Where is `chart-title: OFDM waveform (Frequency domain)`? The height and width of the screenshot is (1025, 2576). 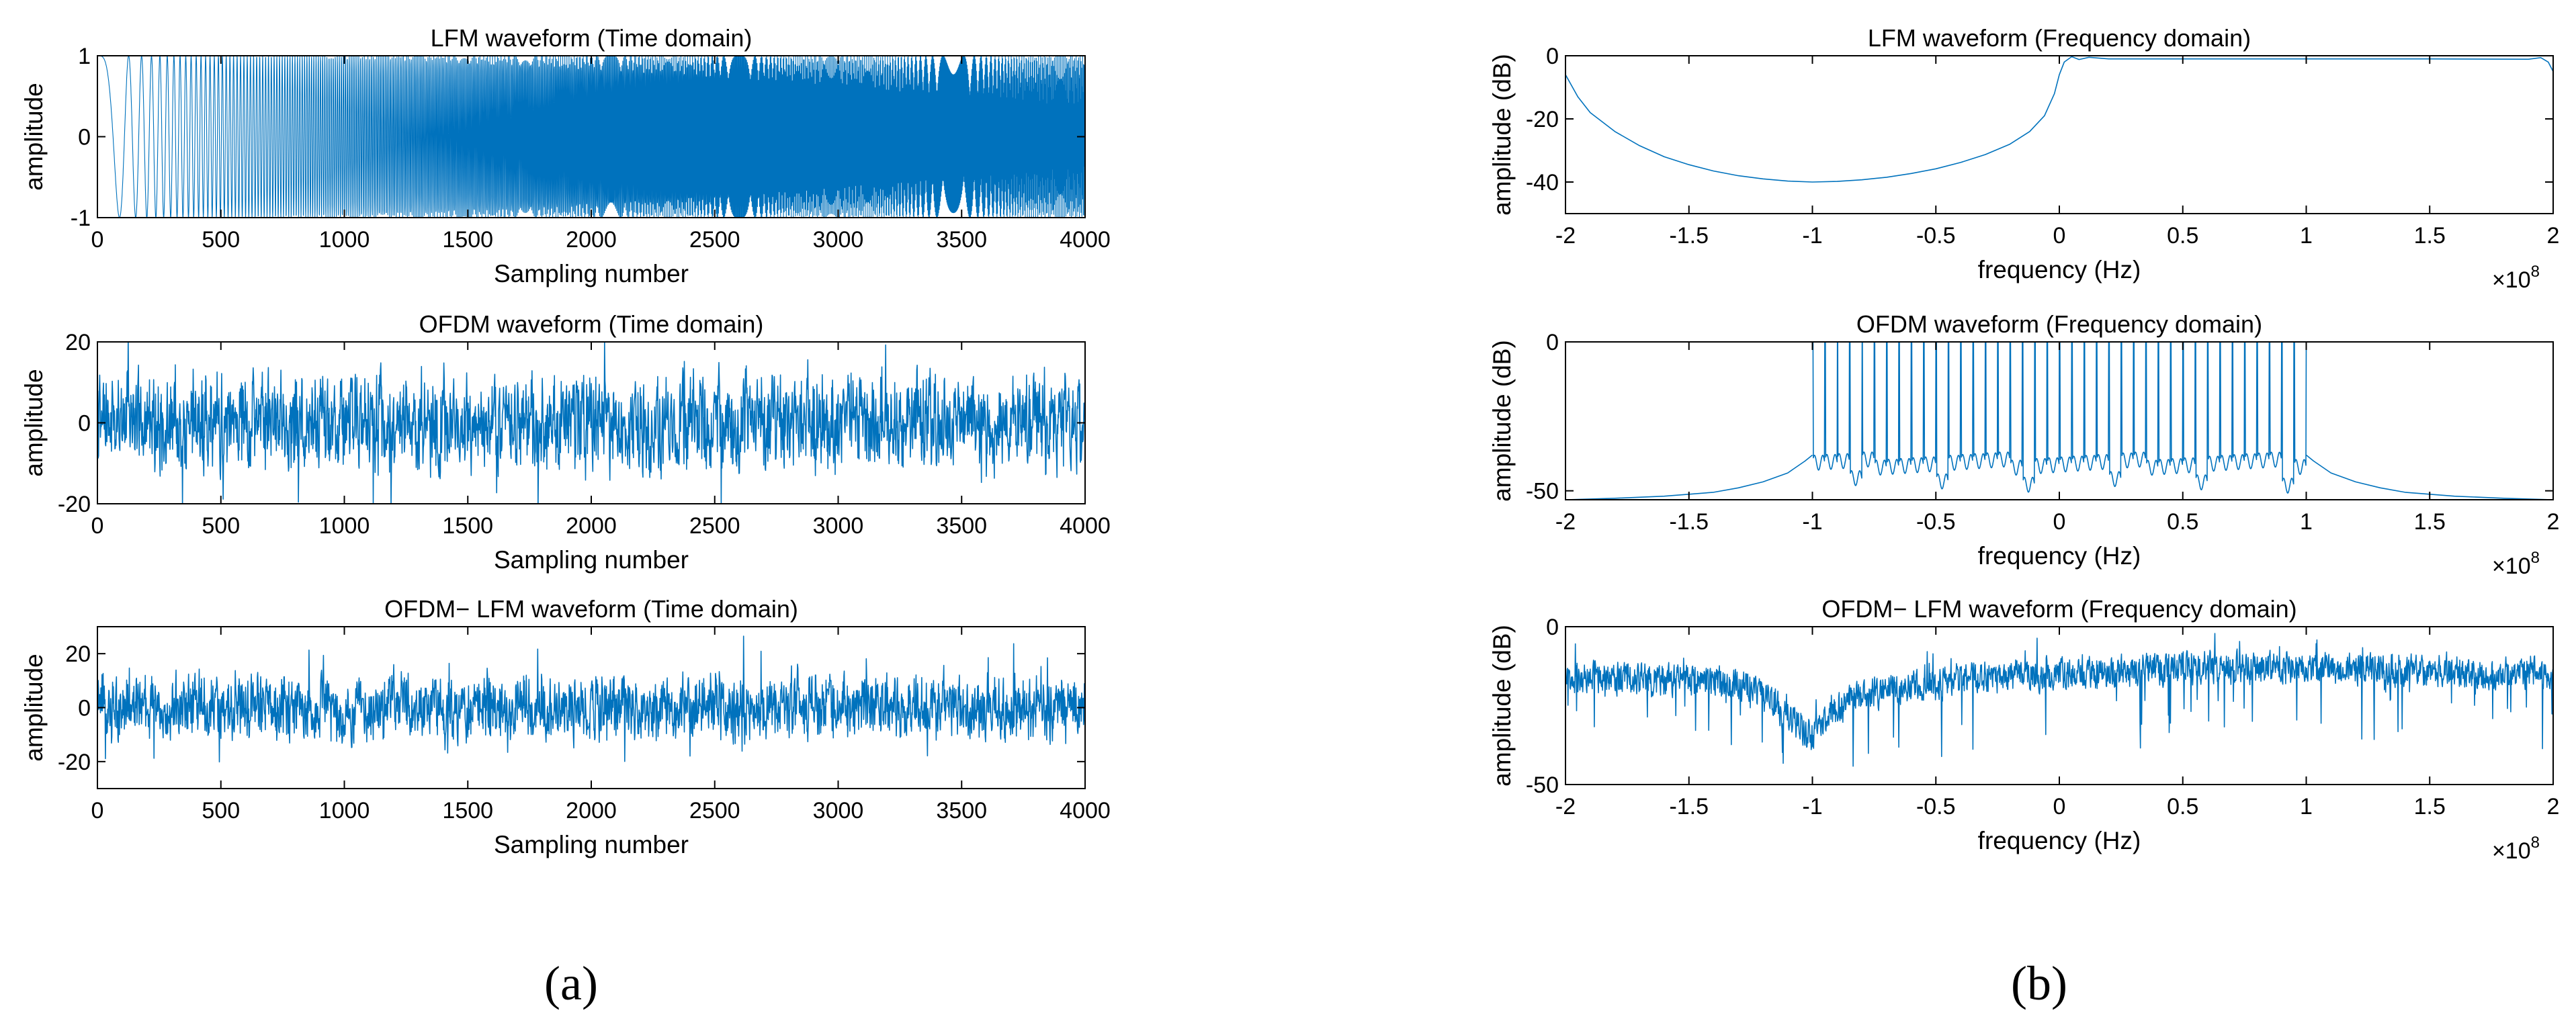
chart-title: OFDM waveform (Frequency domain) is located at coordinates (2059, 324).